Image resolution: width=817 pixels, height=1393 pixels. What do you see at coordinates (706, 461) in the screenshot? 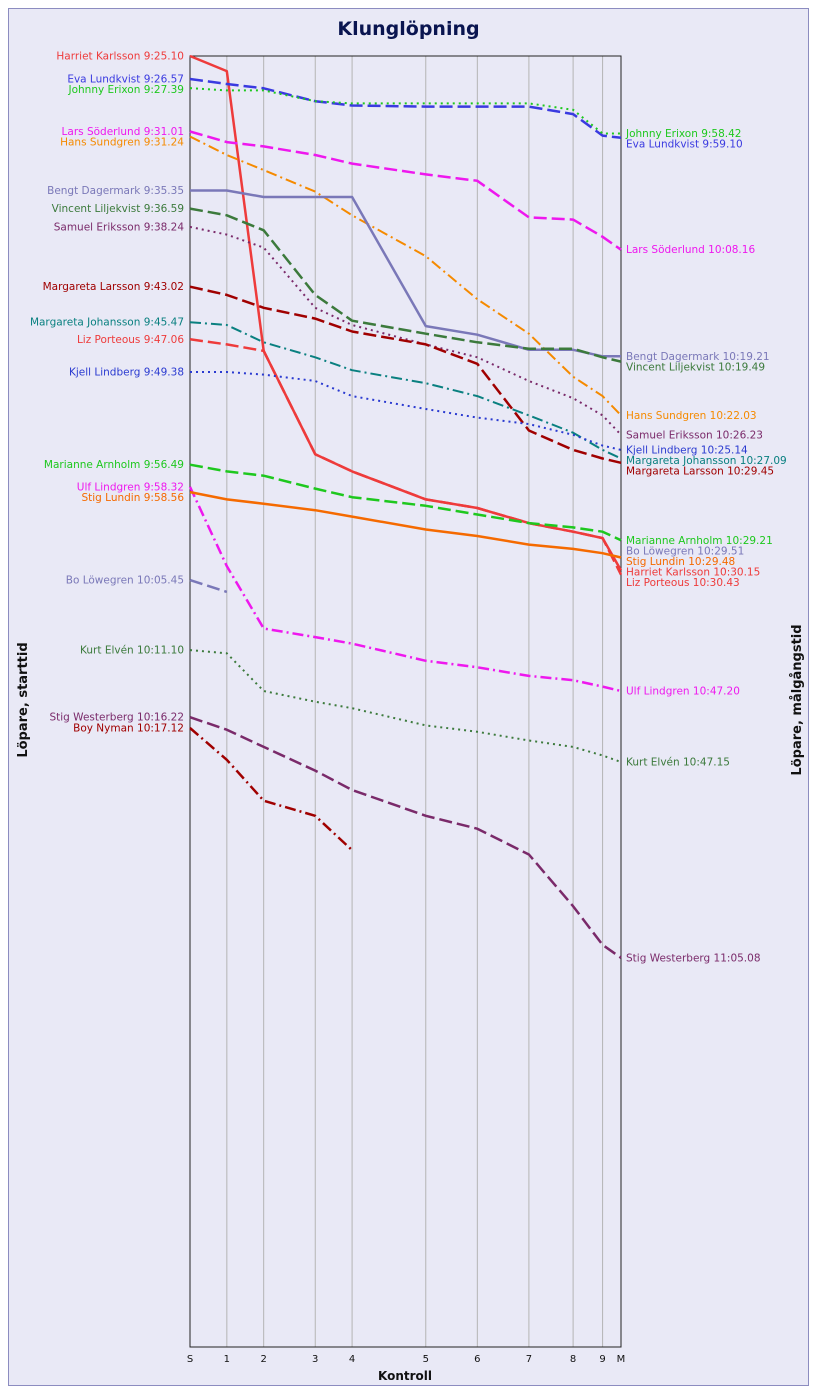
I see `finish-label: Margareta Johansson 10:27.09` at bounding box center [706, 461].